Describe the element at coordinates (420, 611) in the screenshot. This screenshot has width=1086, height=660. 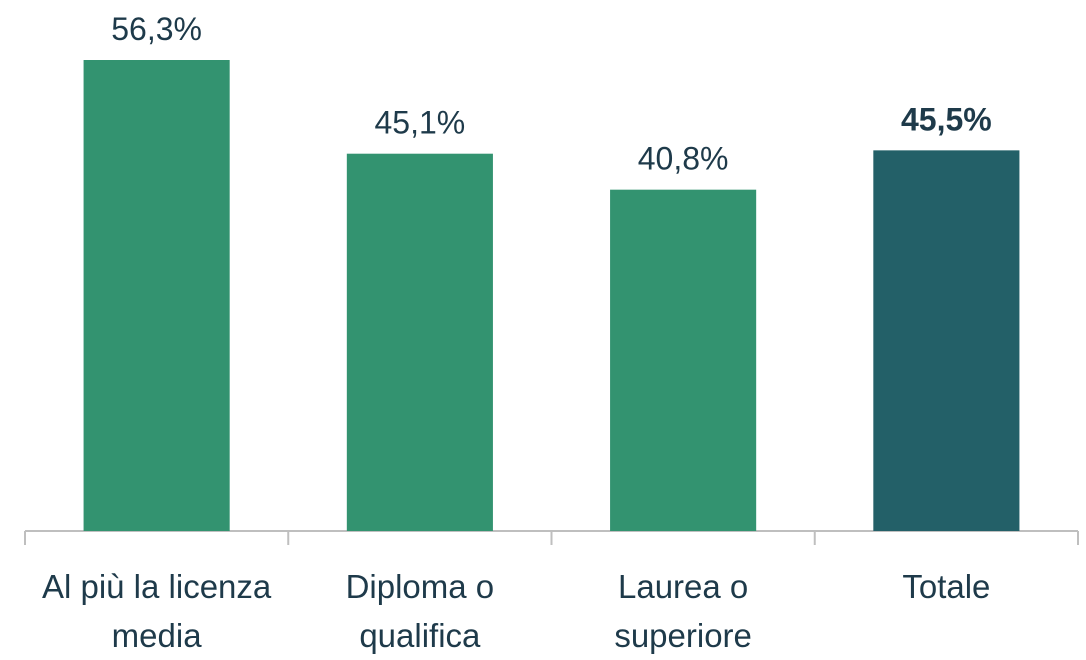
I see `x-tick-label: Diploma o qualifica` at that location.